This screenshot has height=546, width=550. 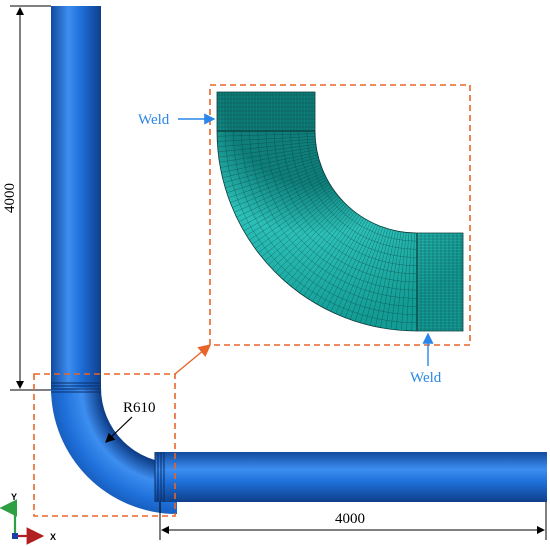 I want to click on detail-callout-arrow, so click(x=193, y=359).